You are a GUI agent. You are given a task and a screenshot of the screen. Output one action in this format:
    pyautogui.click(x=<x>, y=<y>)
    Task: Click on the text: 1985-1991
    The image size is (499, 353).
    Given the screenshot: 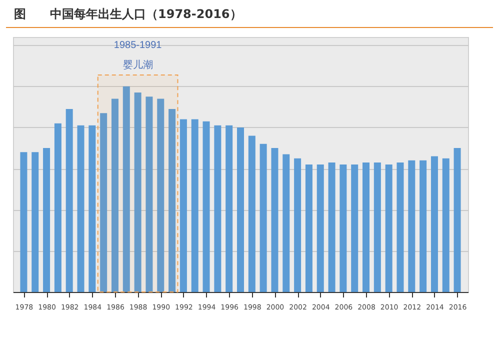 What is the action you would take?
    pyautogui.click(x=138, y=45)
    